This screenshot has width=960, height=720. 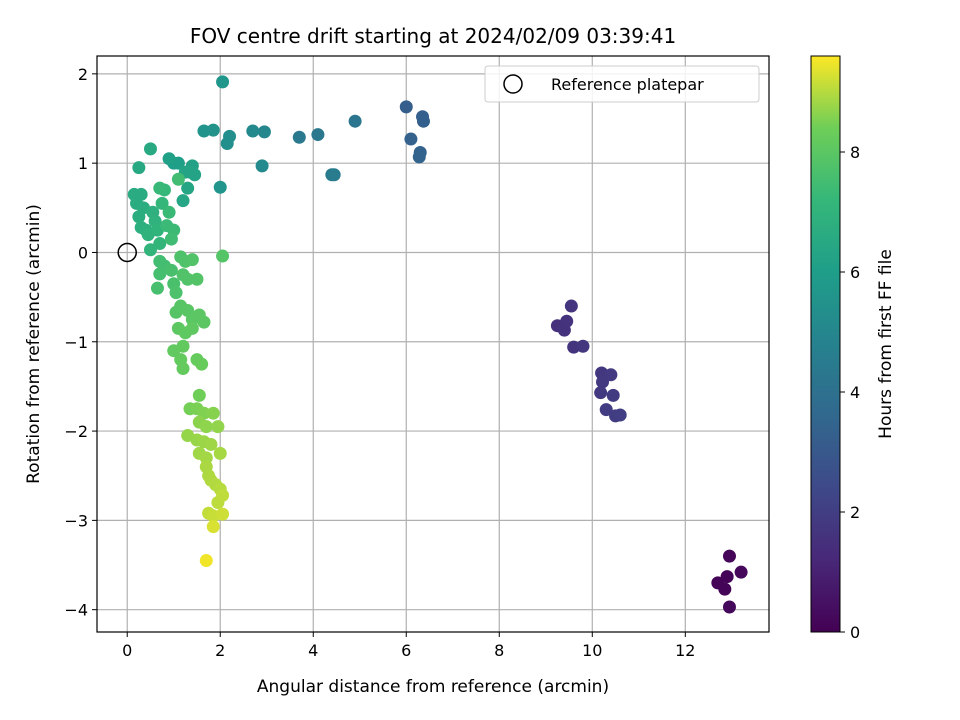 What do you see at coordinates (685, 650) in the screenshot?
I see `x-tick-label: 12` at bounding box center [685, 650].